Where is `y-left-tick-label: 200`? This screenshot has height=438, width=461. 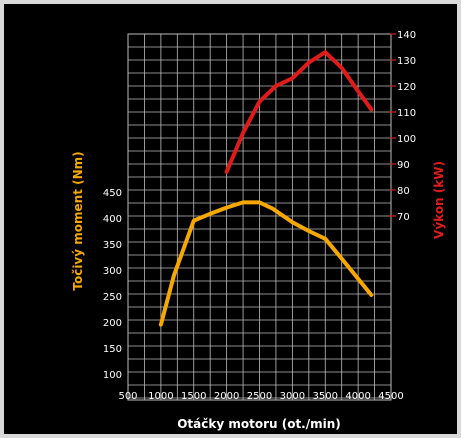
y-left-tick-label: 200 is located at coordinates (112, 323).